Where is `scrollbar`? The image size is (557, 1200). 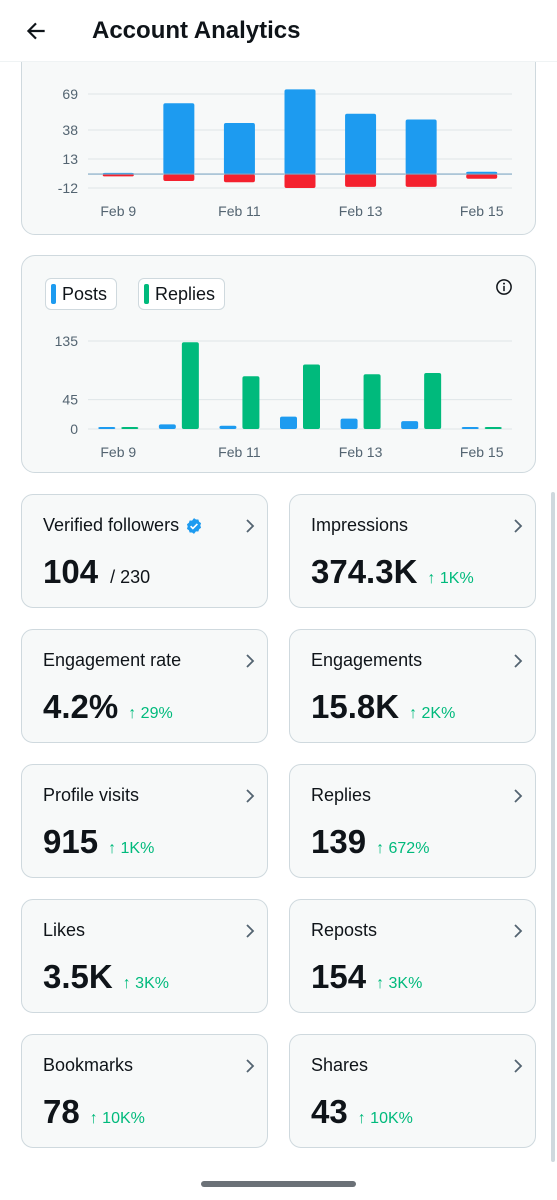 scrollbar is located at coordinates (553, 827).